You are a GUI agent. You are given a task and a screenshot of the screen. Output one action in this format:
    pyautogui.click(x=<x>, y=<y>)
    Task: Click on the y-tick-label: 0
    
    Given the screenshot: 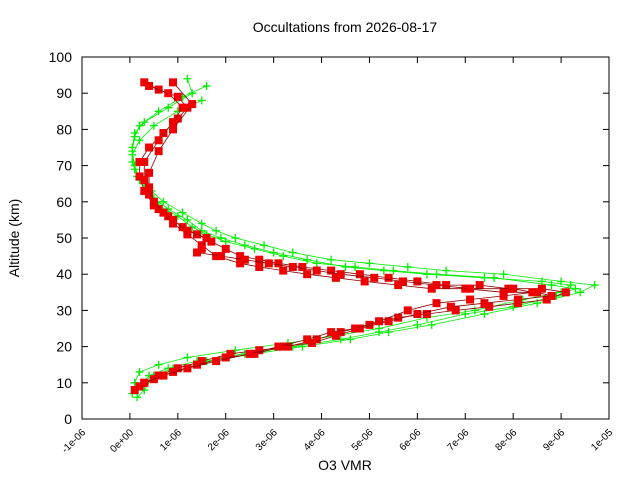 What is the action you would take?
    pyautogui.click(x=68, y=419)
    